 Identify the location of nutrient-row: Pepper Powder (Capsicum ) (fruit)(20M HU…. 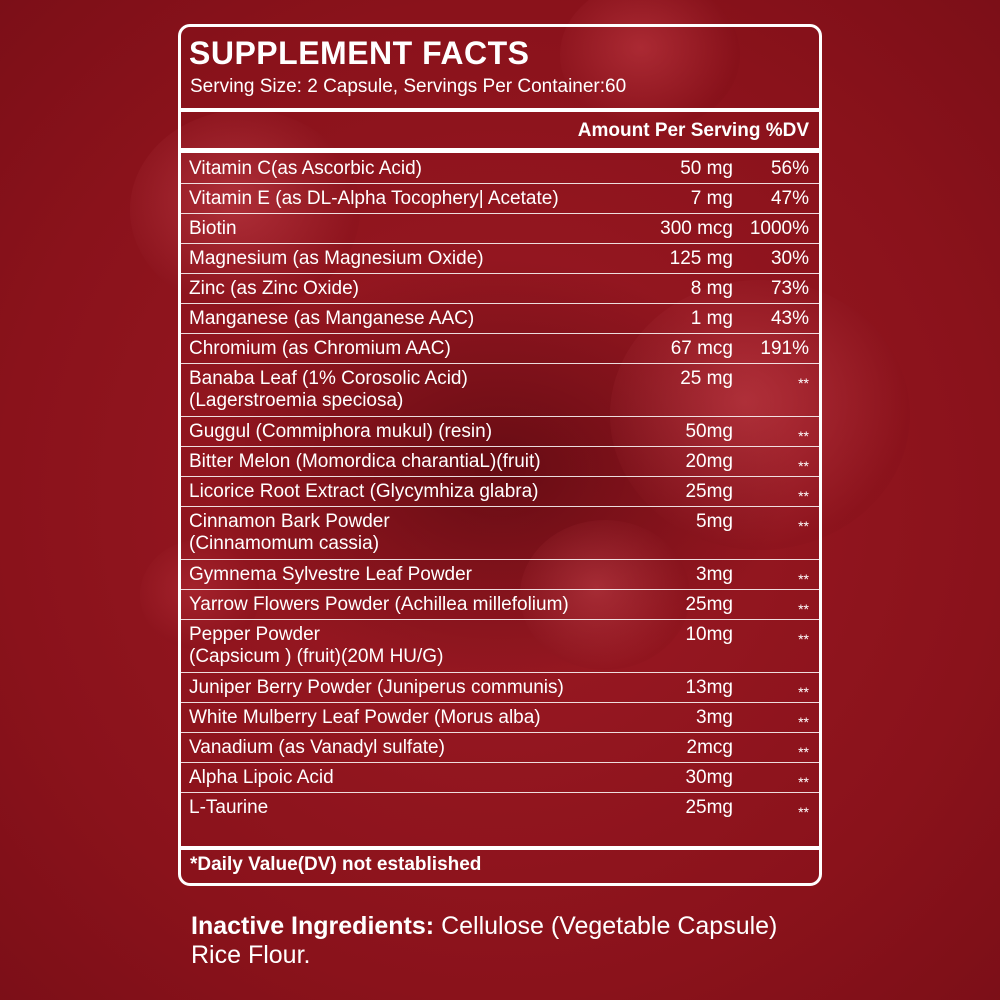
(500, 646).